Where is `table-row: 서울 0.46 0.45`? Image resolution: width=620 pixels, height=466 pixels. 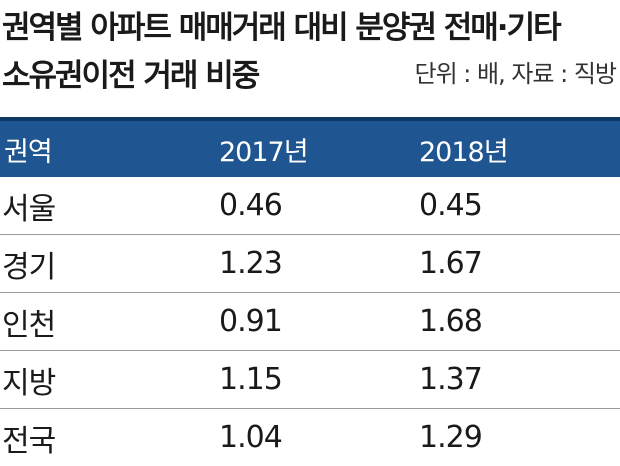
table-row: 서울 0.46 0.45 is located at coordinates (310, 206).